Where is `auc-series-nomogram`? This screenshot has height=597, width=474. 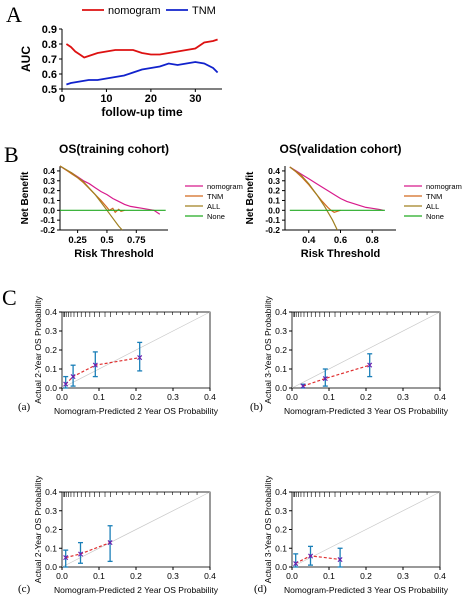
auc-series-nomogram is located at coordinates (141, 48).